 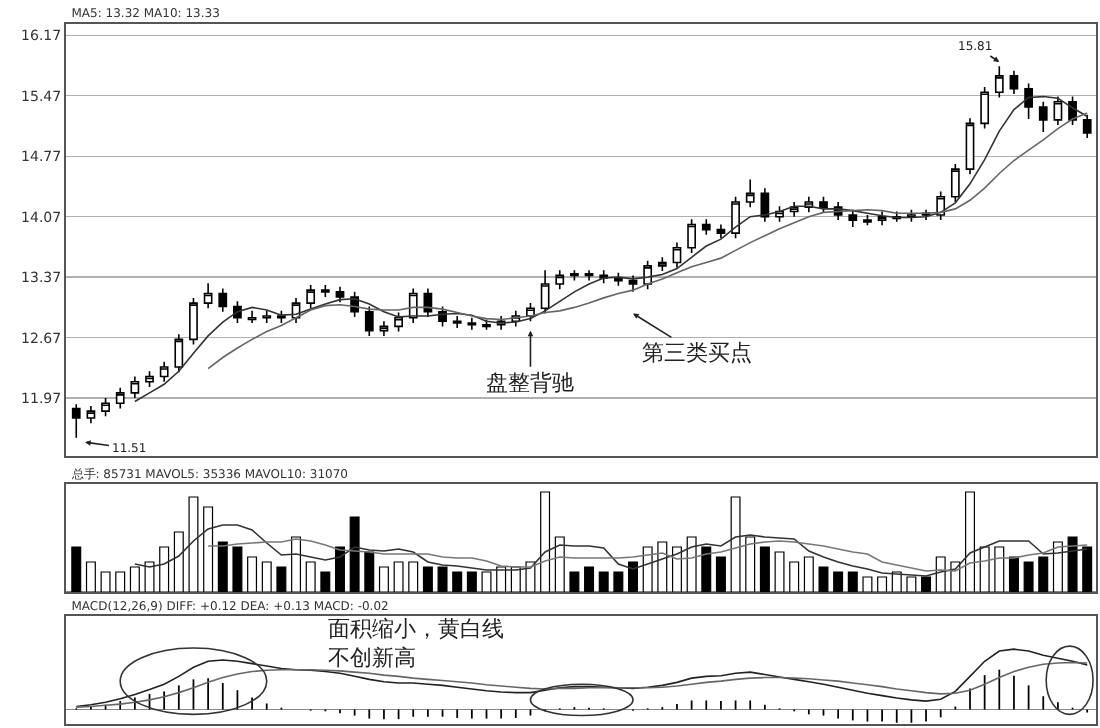 What do you see at coordinates (530, 383) in the screenshot?
I see `annotation: 盘整背驰` at bounding box center [530, 383].